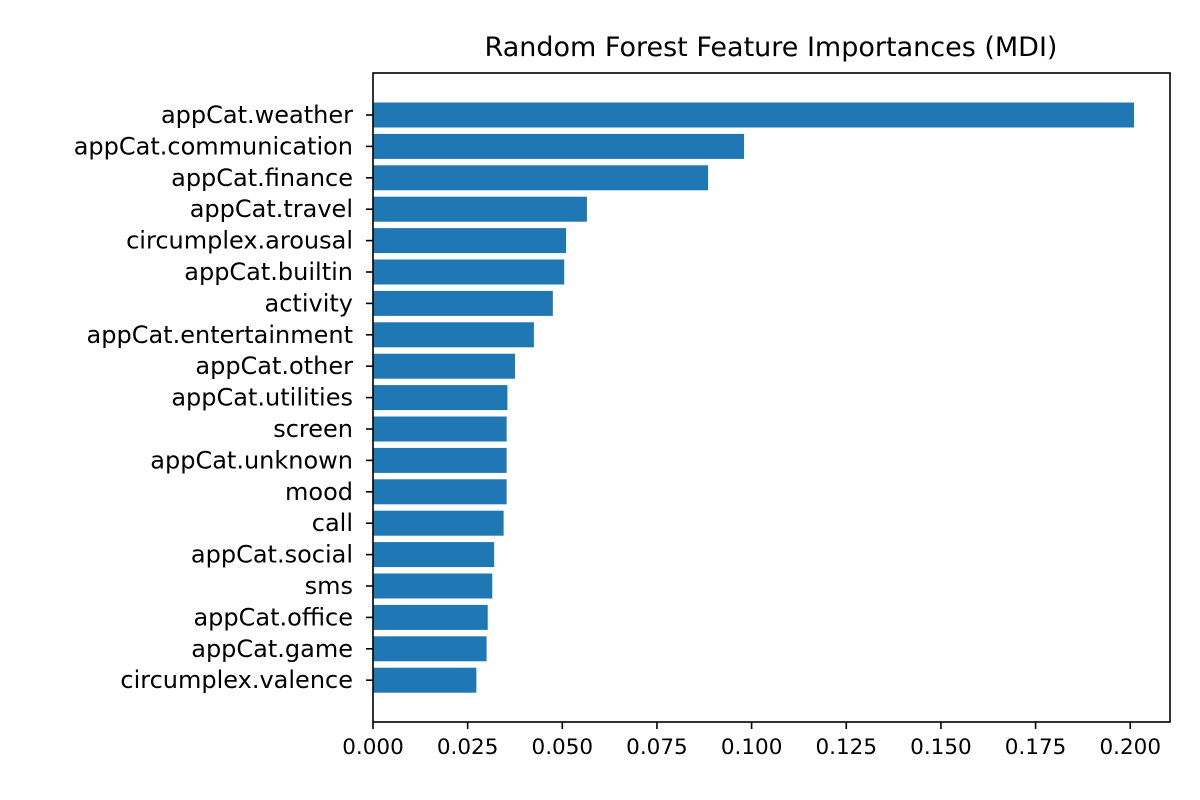  I want to click on bar-appcat-finance, so click(541, 178).